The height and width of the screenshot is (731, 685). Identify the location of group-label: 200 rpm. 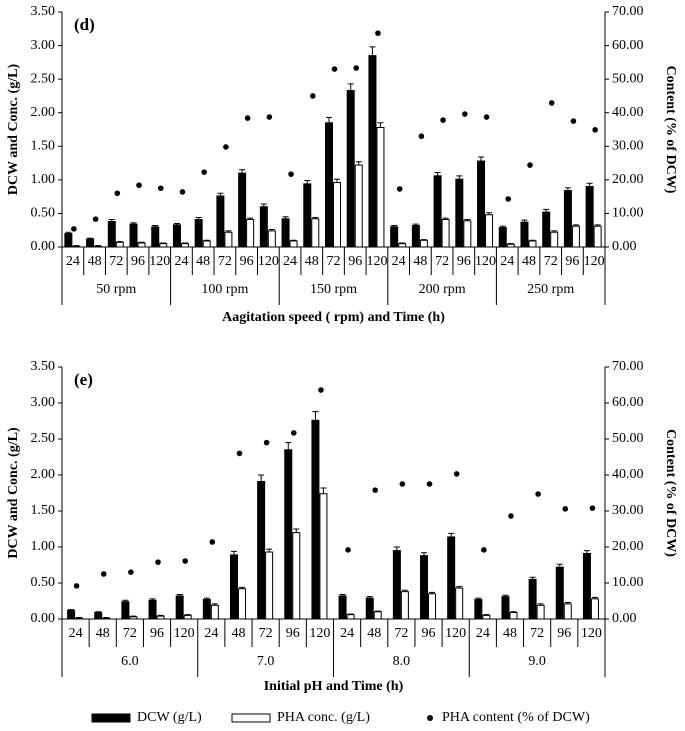
(442, 289).